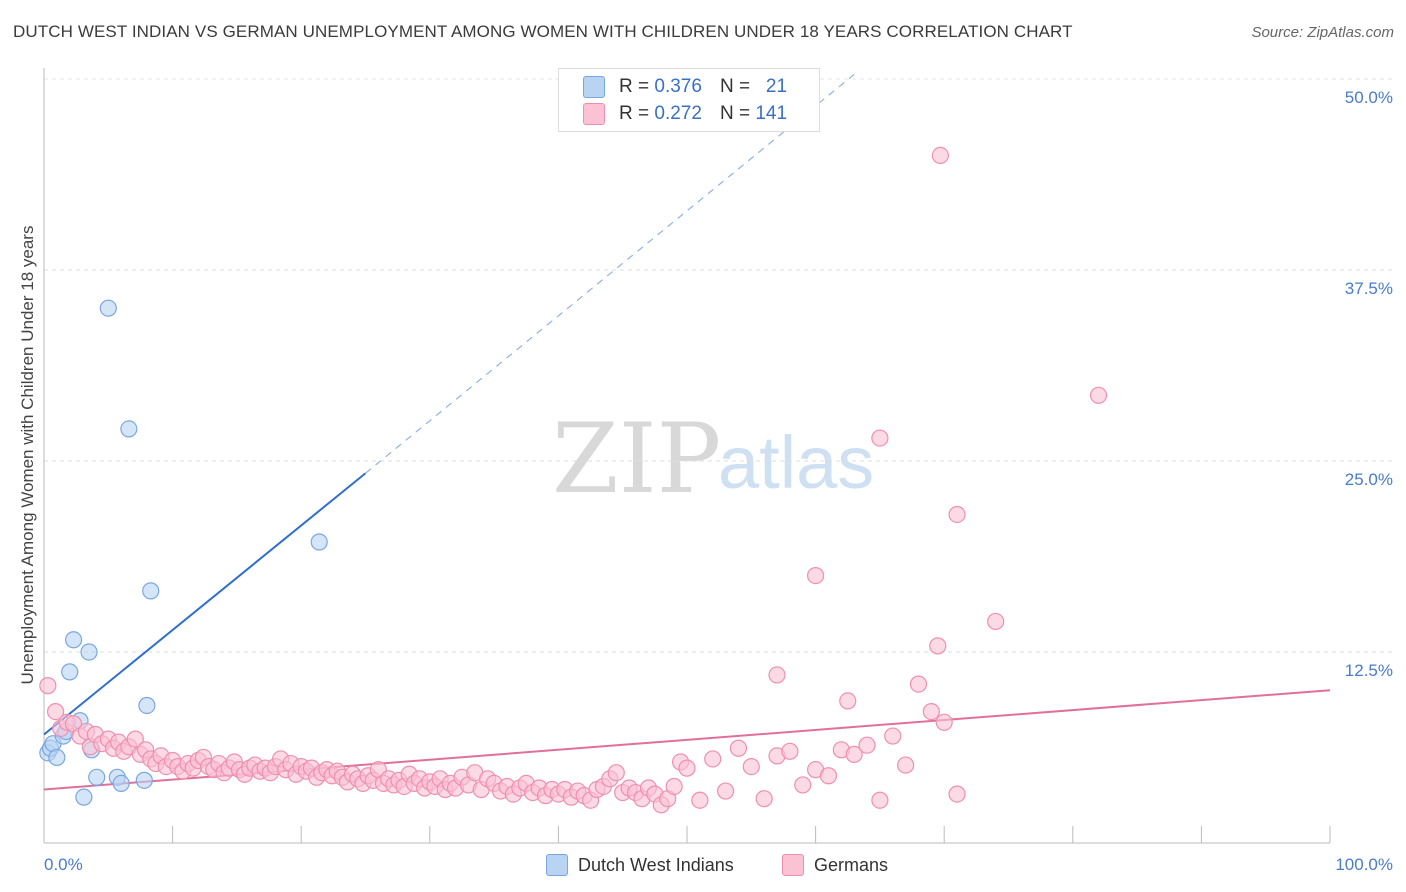 This screenshot has width=1406, height=892. What do you see at coordinates (1322, 32) in the screenshot?
I see `source-label: Source: ZipAtlas.com` at bounding box center [1322, 32].